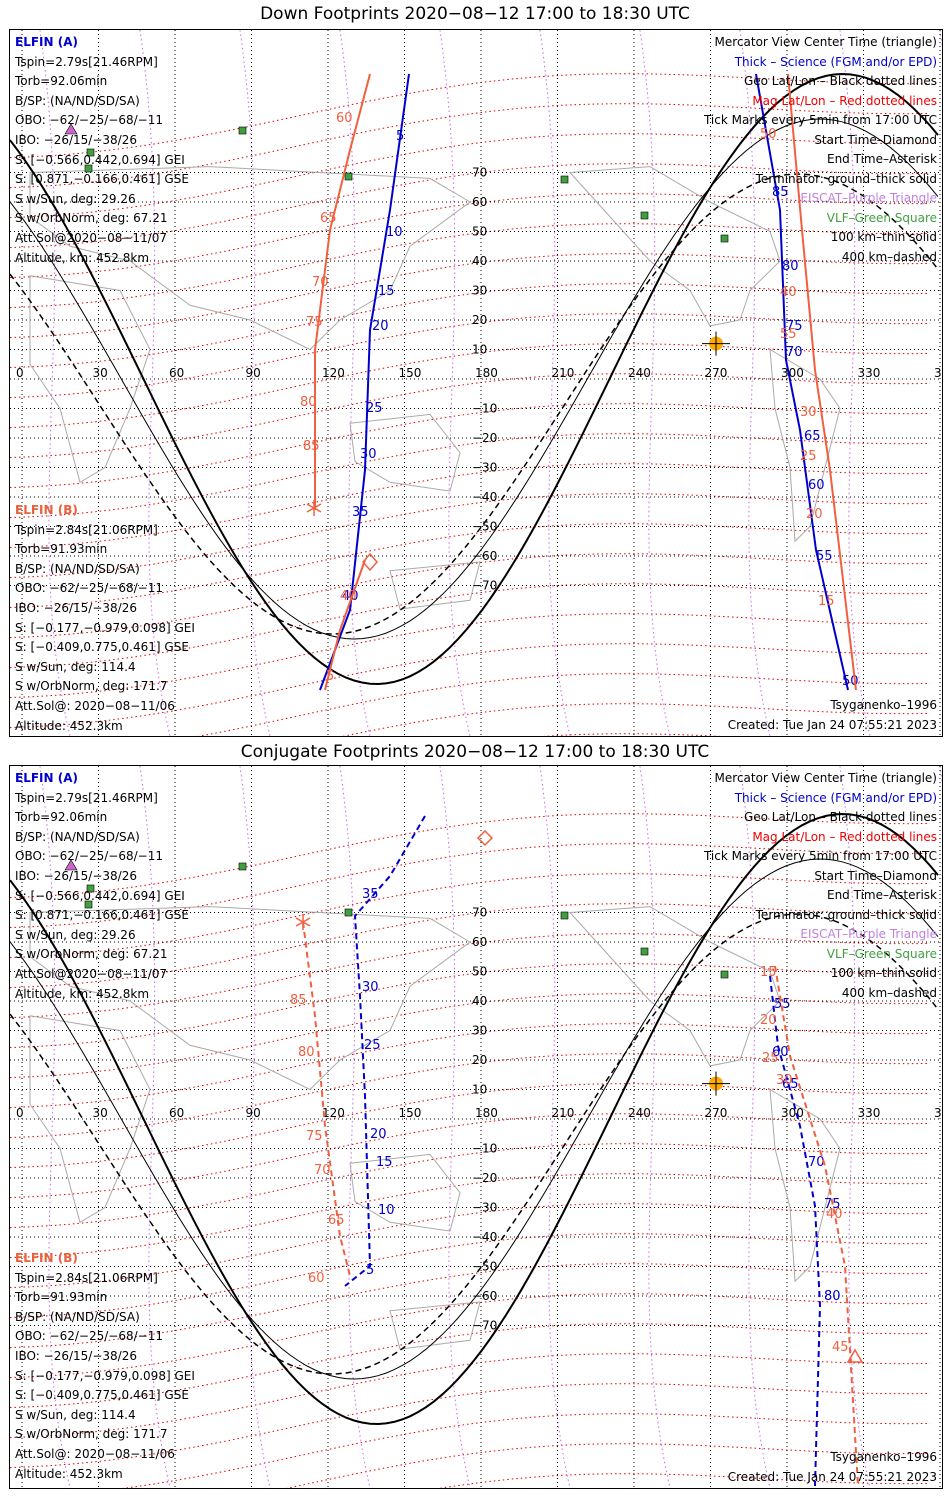 The width and height of the screenshot is (950, 1500). I want to click on lat-label: 60, so click(479, 942).